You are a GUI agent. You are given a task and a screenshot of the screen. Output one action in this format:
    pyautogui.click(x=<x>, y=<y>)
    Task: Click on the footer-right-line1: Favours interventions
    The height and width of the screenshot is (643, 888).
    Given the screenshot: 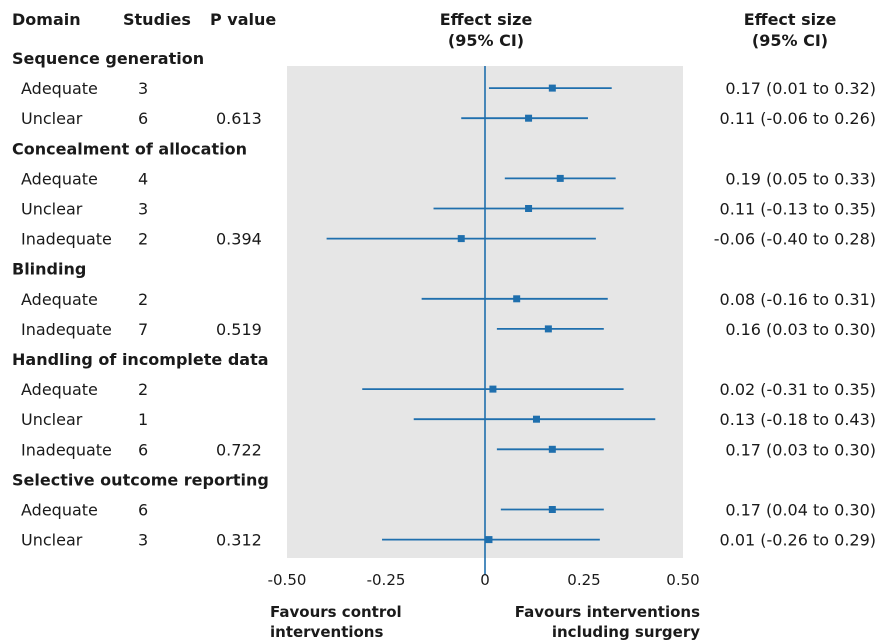 What is the action you would take?
    pyautogui.click(x=607, y=612)
    